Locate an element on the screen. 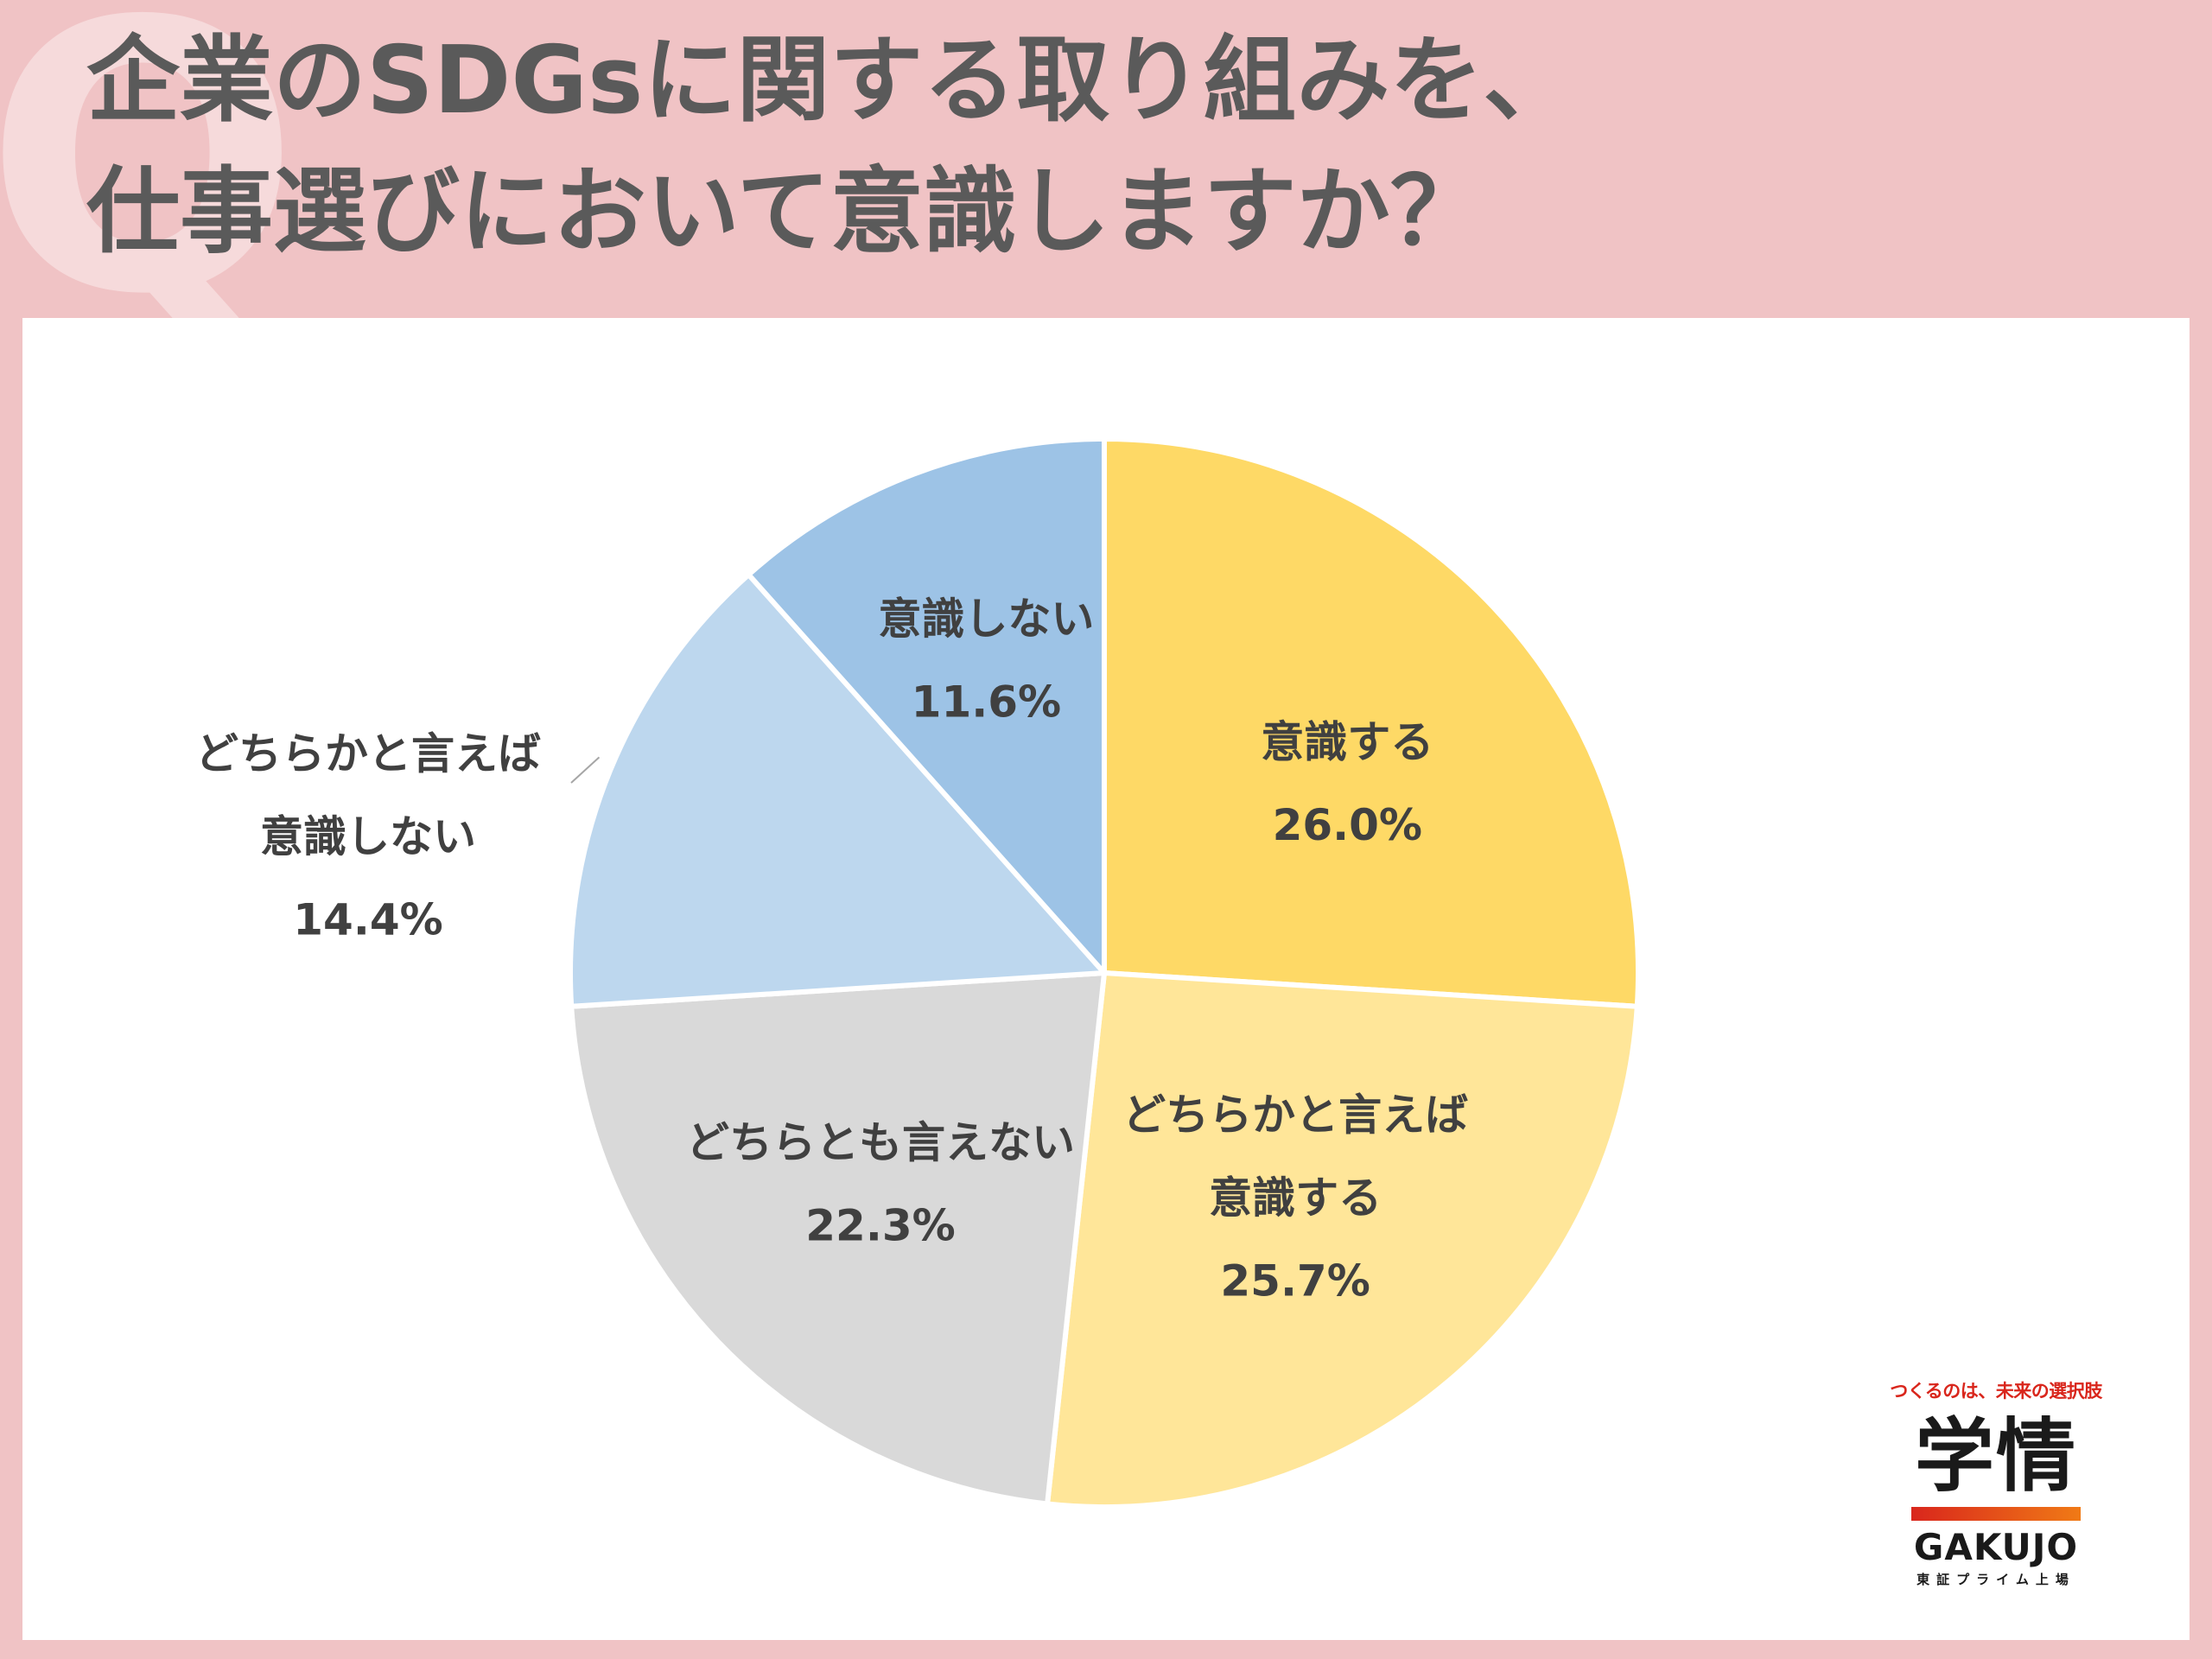 The width and height of the screenshot is (2212, 1659). category-label-somewhat-aware: 意識する is located at coordinates (1295, 1198).